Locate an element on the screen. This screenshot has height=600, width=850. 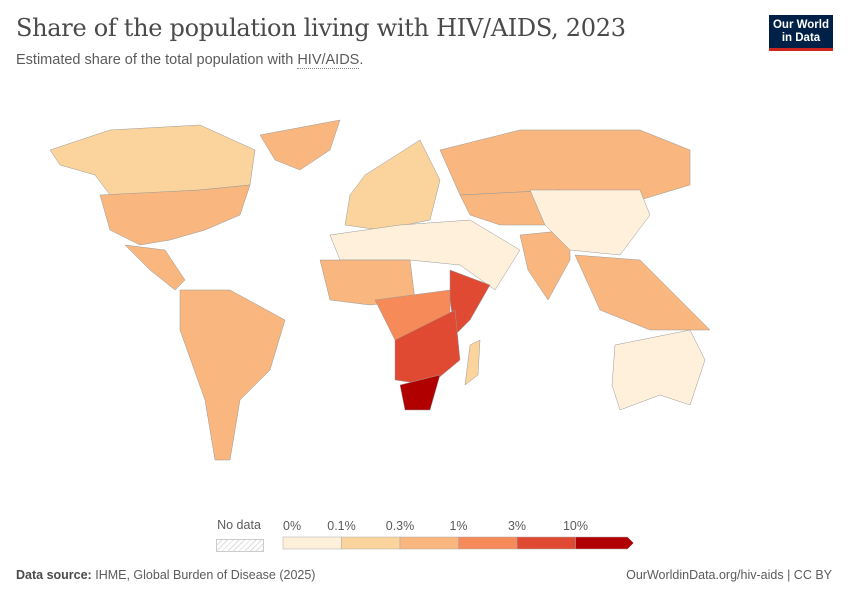
region-madagascar: Madagascar is located at coordinates (472, 362).